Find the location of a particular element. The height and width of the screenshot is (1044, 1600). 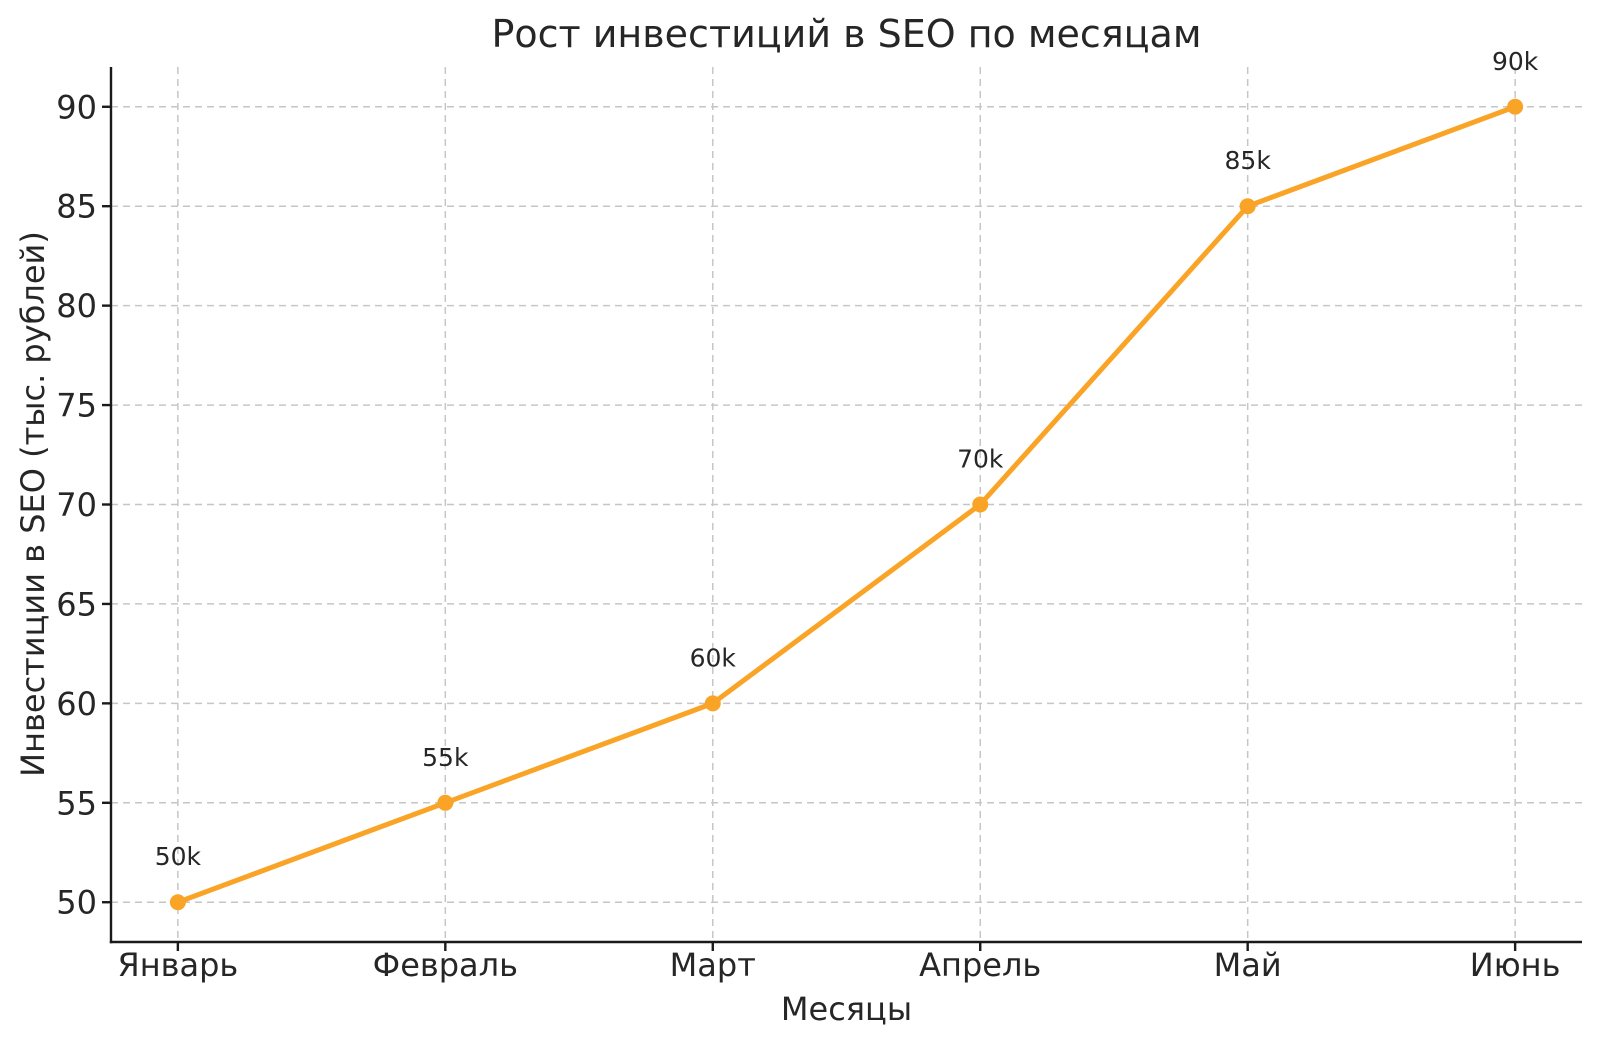

y-tick-label: 90 is located at coordinates (76, 107).